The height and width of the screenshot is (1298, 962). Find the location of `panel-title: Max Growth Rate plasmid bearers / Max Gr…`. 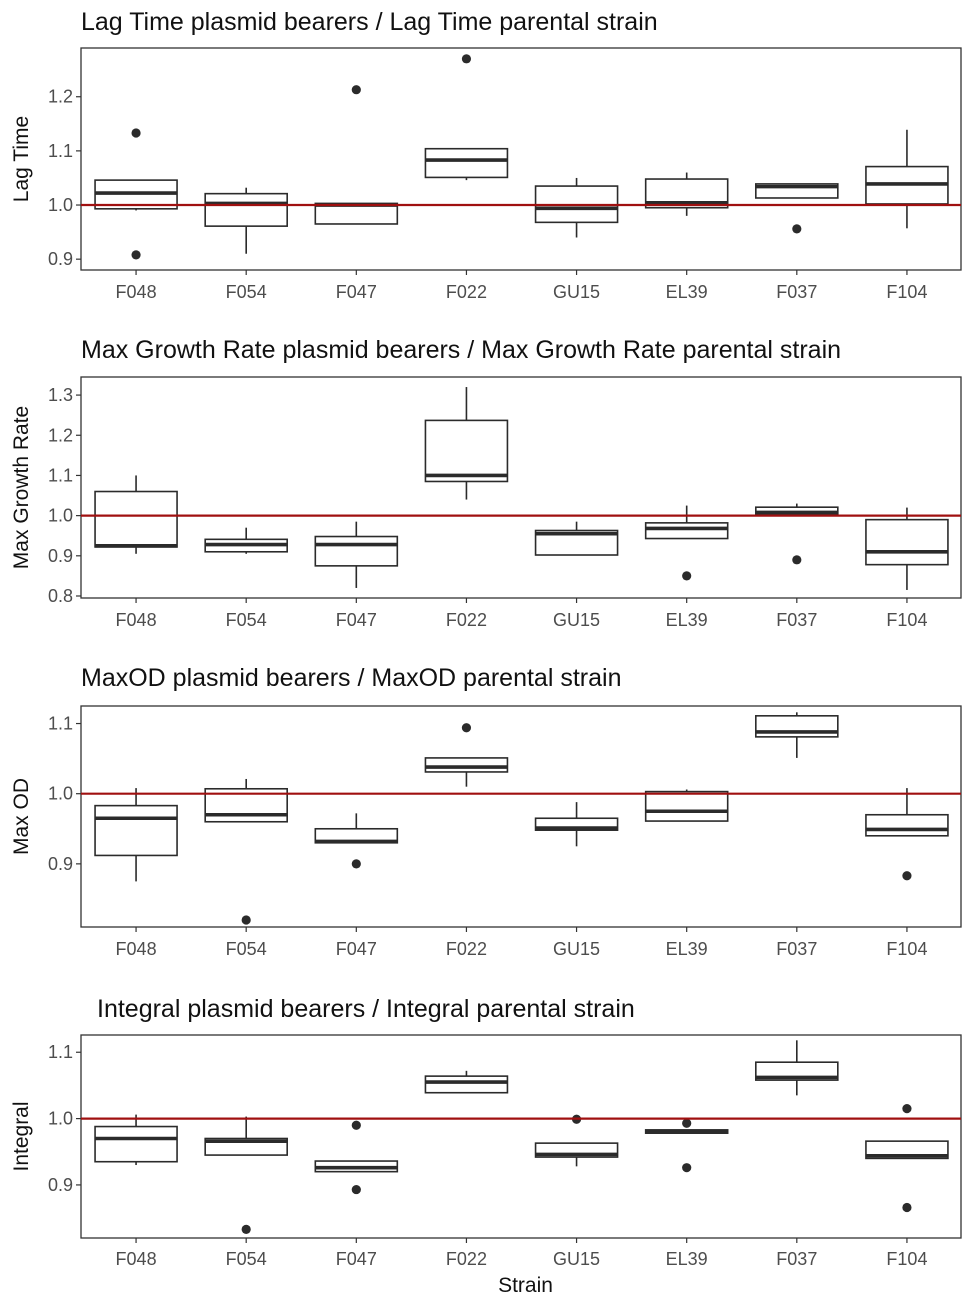

panel-title: Max Growth Rate plasmid bearers / Max Gr… is located at coordinates (461, 350).